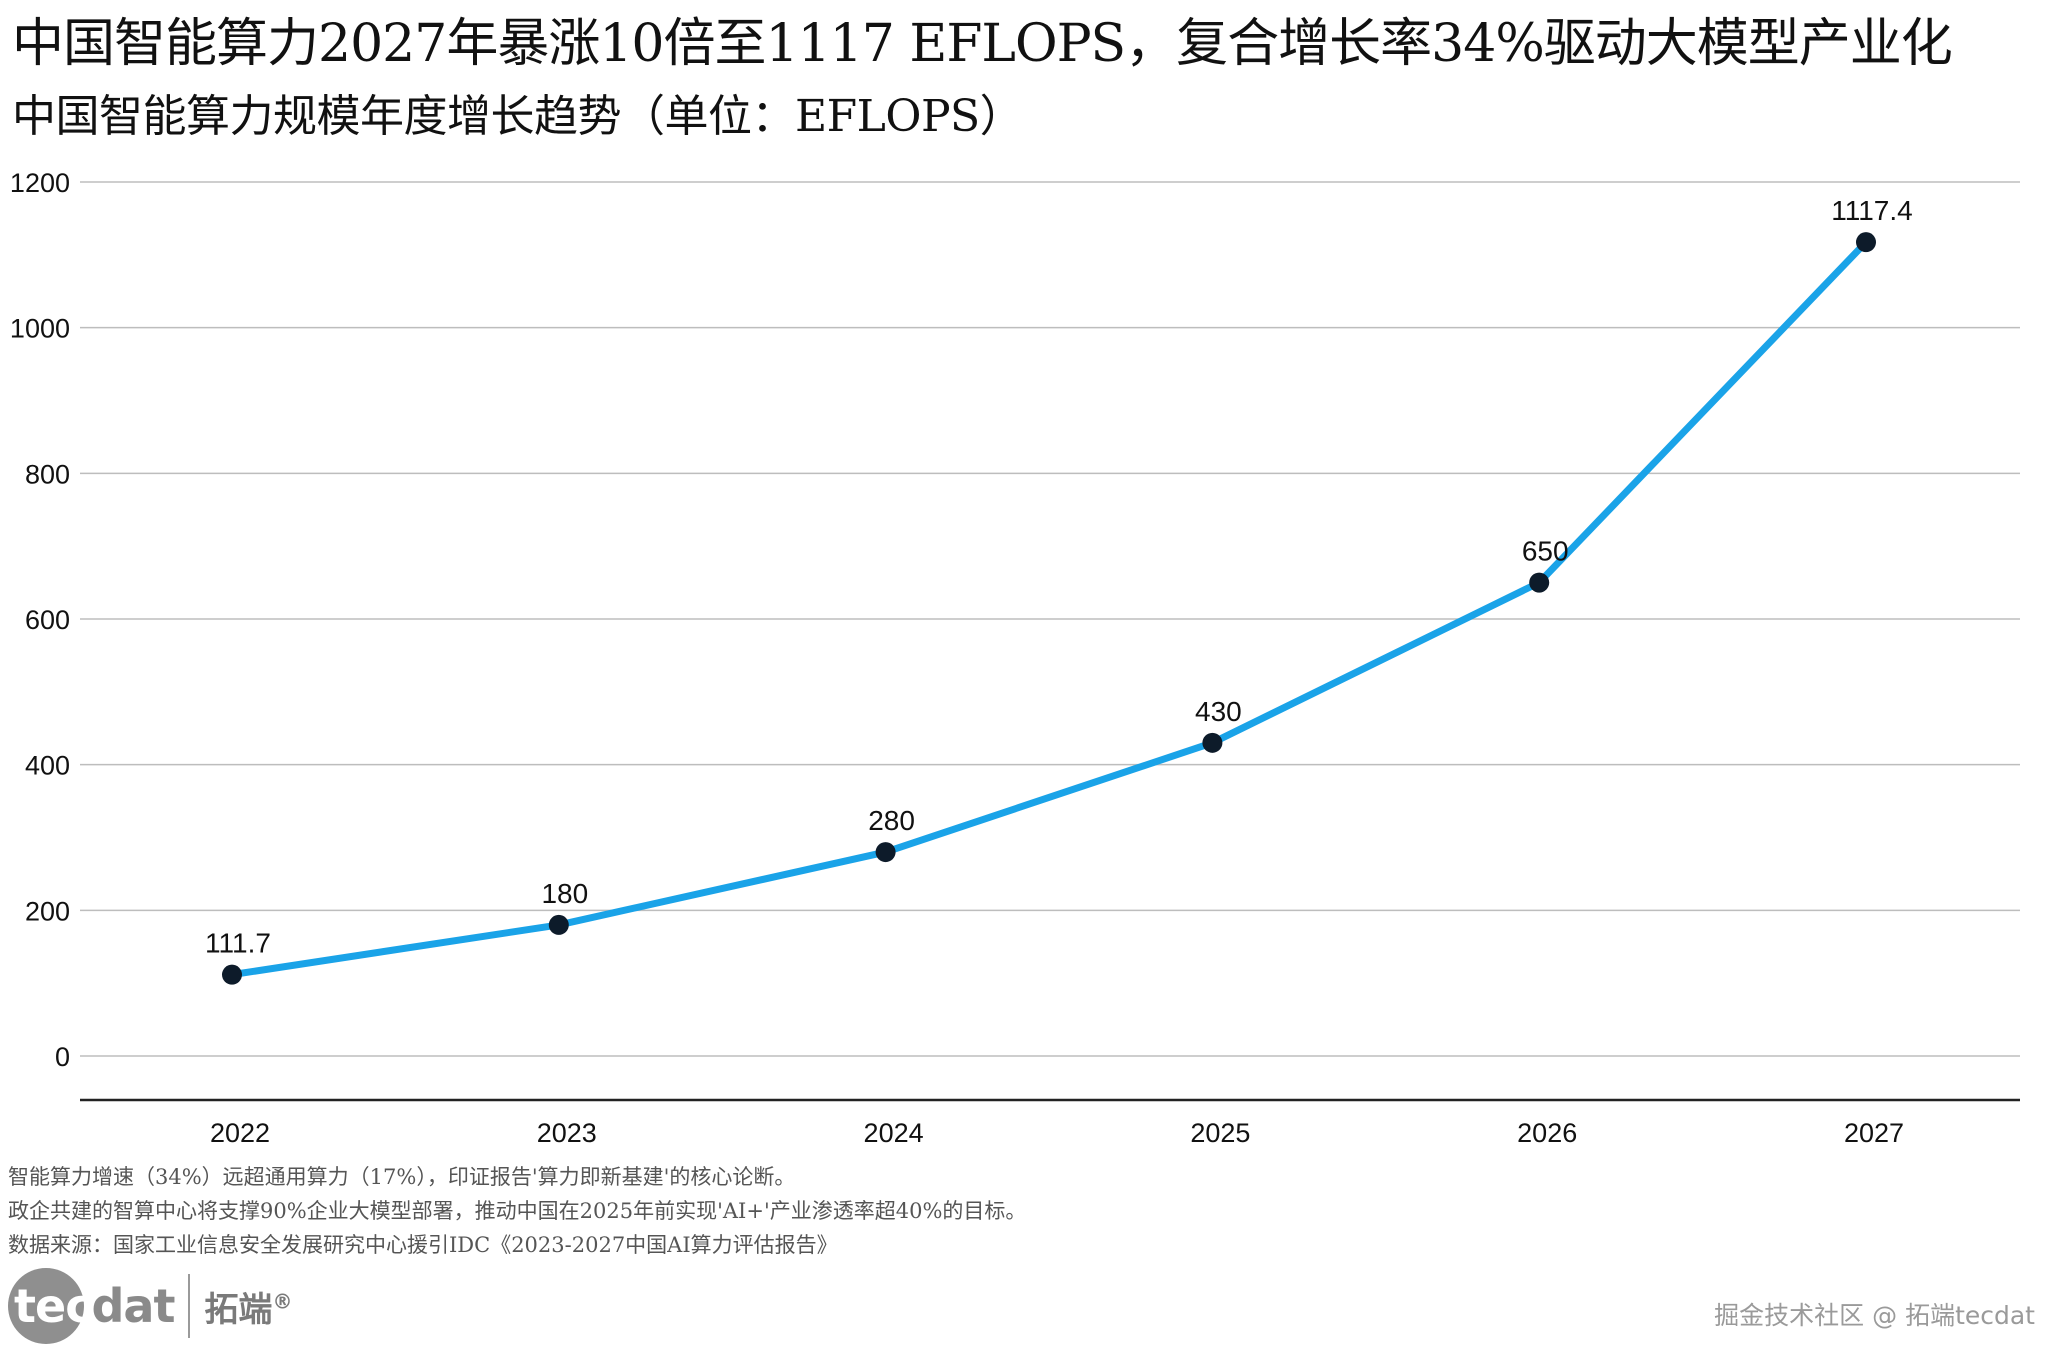  I want to click on data-label: 180, so click(564, 893).